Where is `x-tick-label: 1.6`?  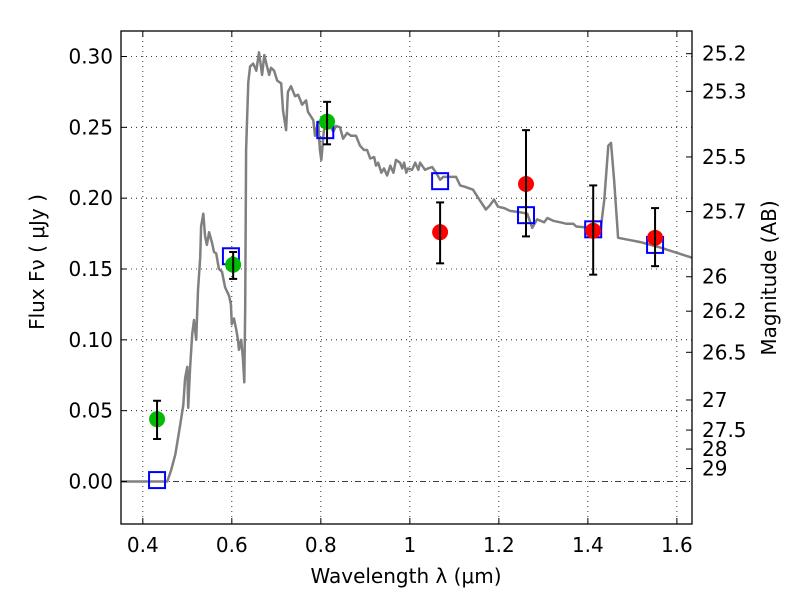
x-tick-label: 1.6 is located at coordinates (677, 545).